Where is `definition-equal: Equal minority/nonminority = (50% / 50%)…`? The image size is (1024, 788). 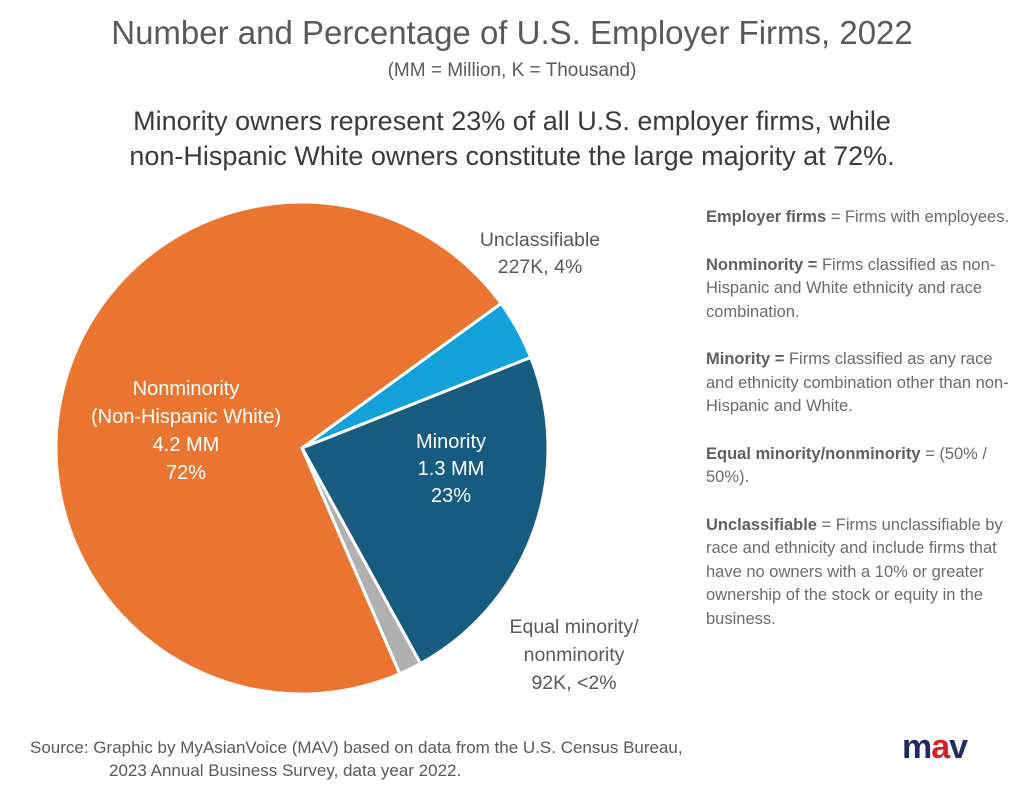 definition-equal: Equal minority/nonminority = (50% / 50%)… is located at coordinates (847, 465).